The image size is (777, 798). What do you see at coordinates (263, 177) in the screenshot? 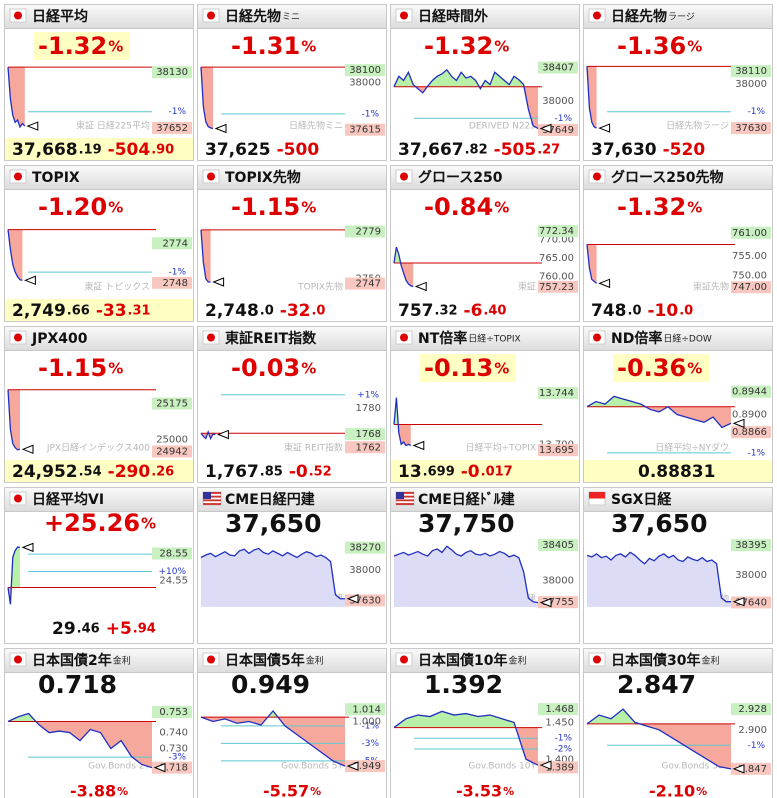
I see `tile-name: TOPIX先物` at bounding box center [263, 177].